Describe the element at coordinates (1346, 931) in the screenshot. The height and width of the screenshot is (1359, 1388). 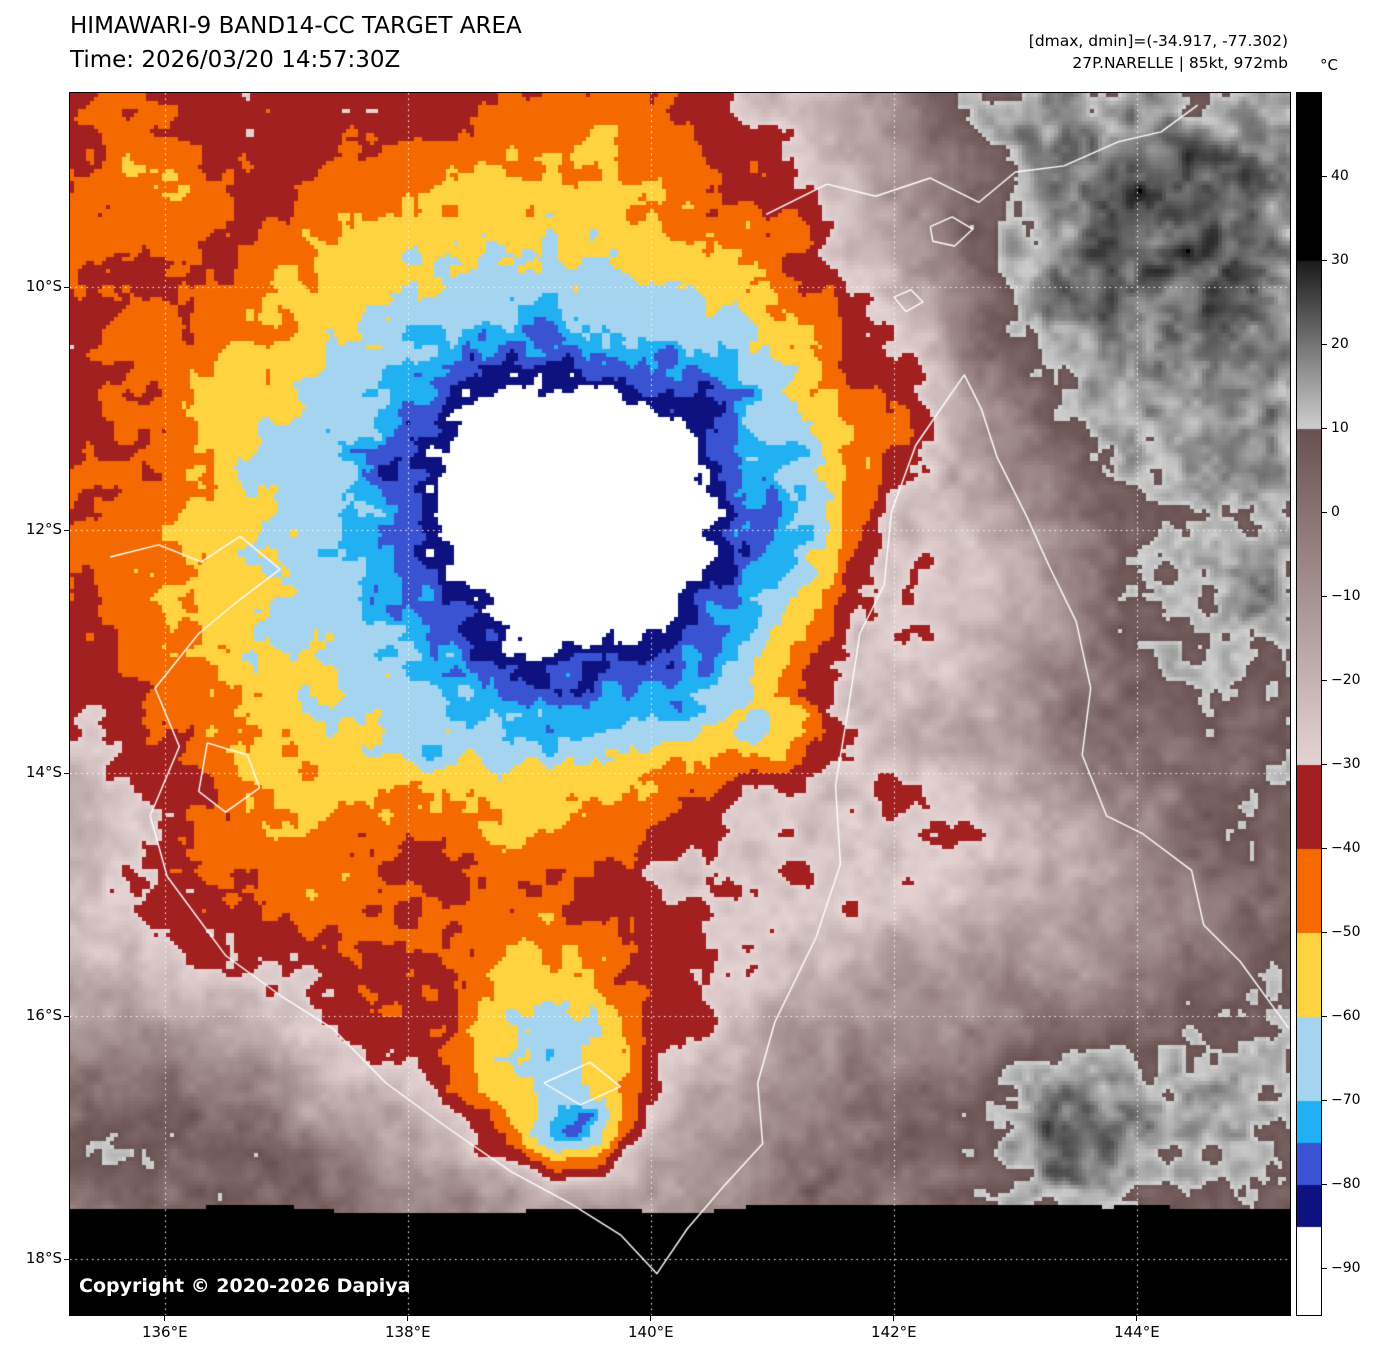
I see `colorbar-tick-label: −50` at that location.